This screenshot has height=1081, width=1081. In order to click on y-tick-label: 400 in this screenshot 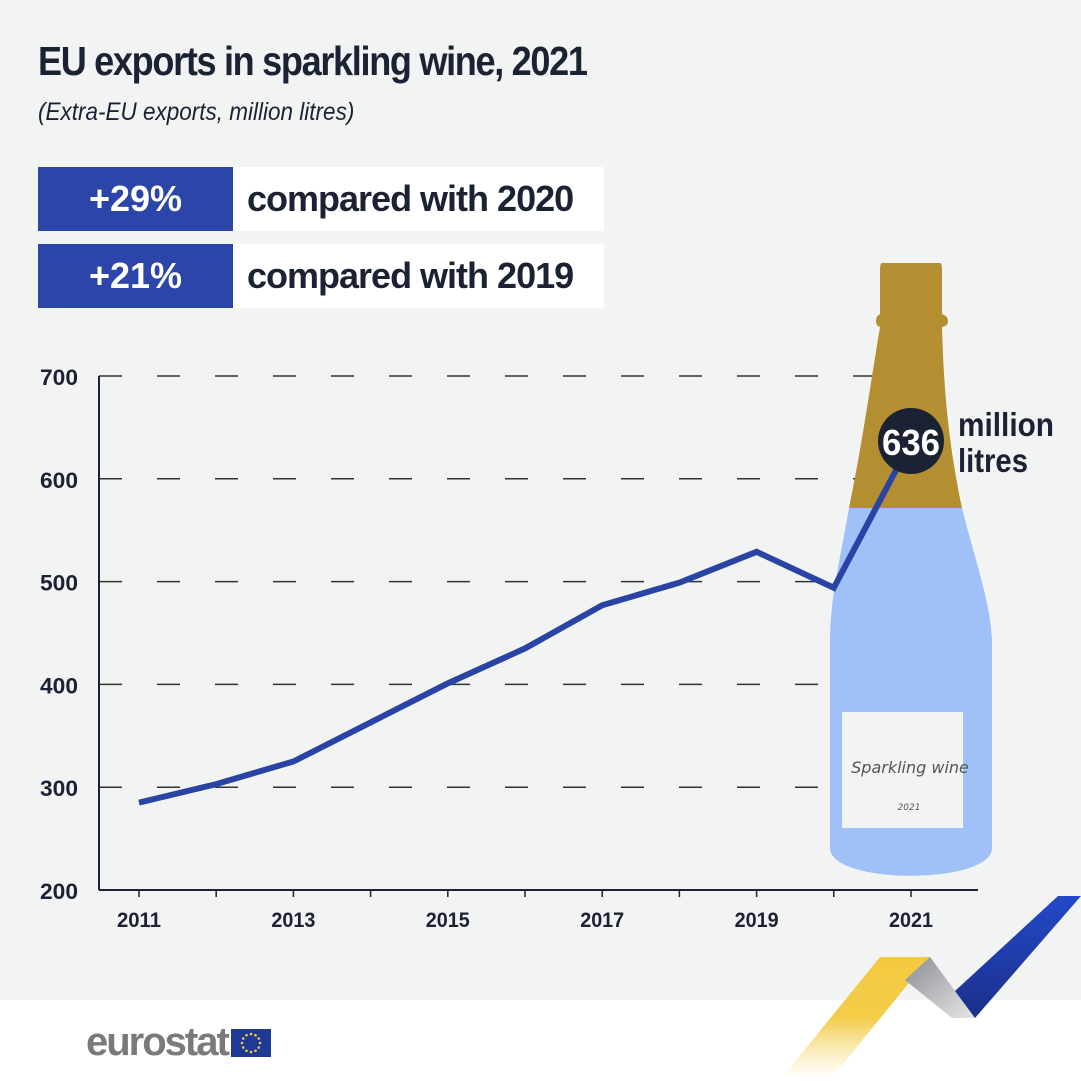, I will do `click(59, 685)`.